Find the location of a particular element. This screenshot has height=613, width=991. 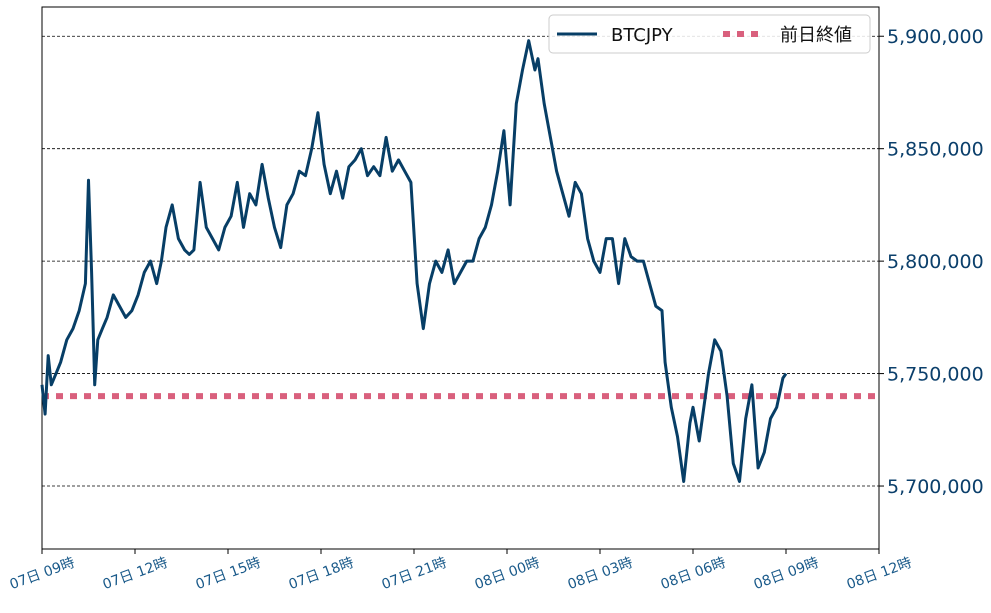

legend-label-previous-close: 前日終値 is located at coordinates (816, 35).